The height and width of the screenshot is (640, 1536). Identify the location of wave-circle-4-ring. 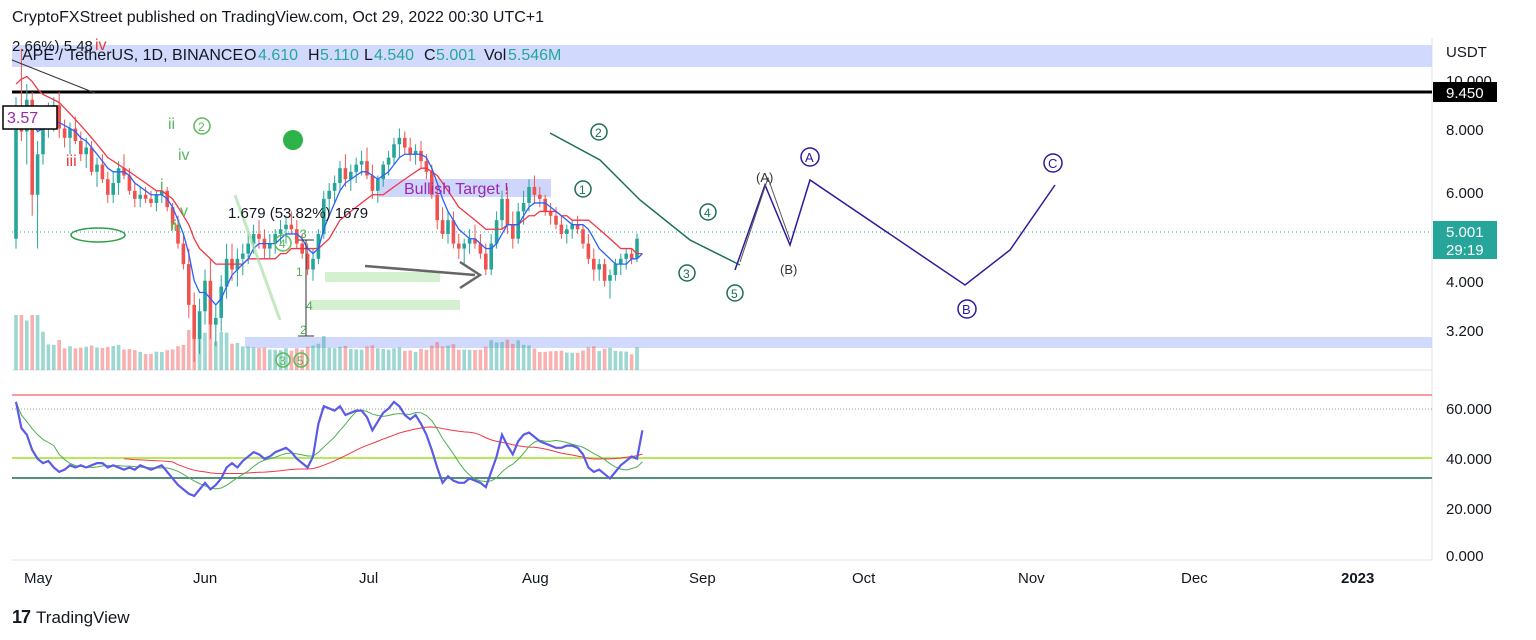
(708, 212).